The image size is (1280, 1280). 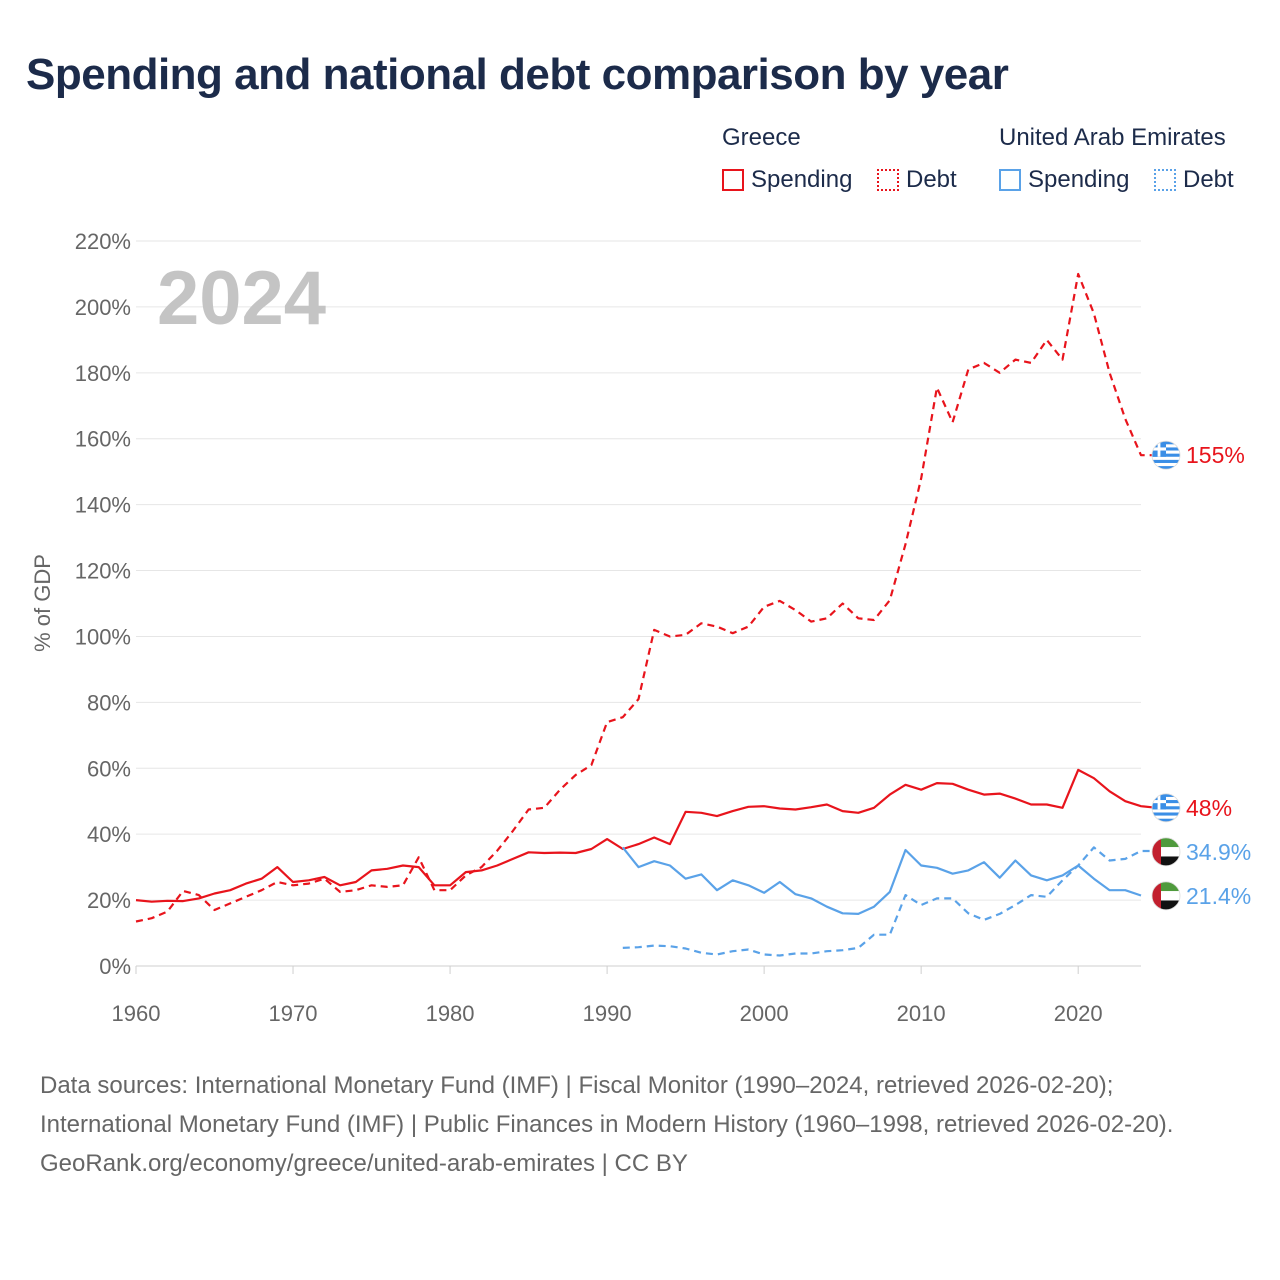 I want to click on legend-greece-debt: Debt, so click(x=917, y=180).